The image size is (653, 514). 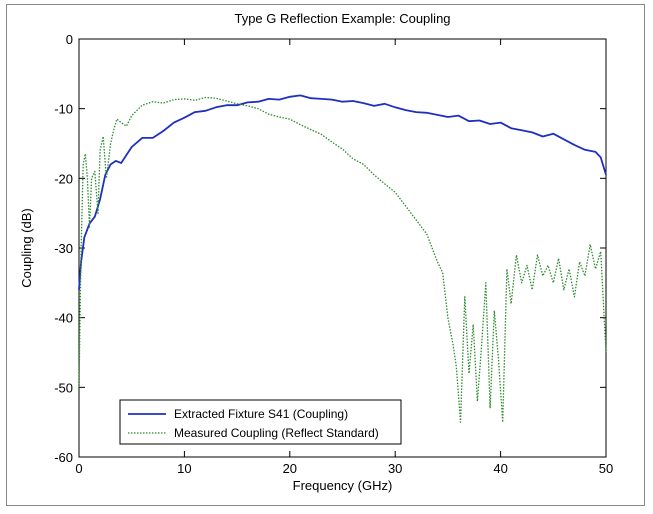 I want to click on legend-box, so click(x=260, y=422).